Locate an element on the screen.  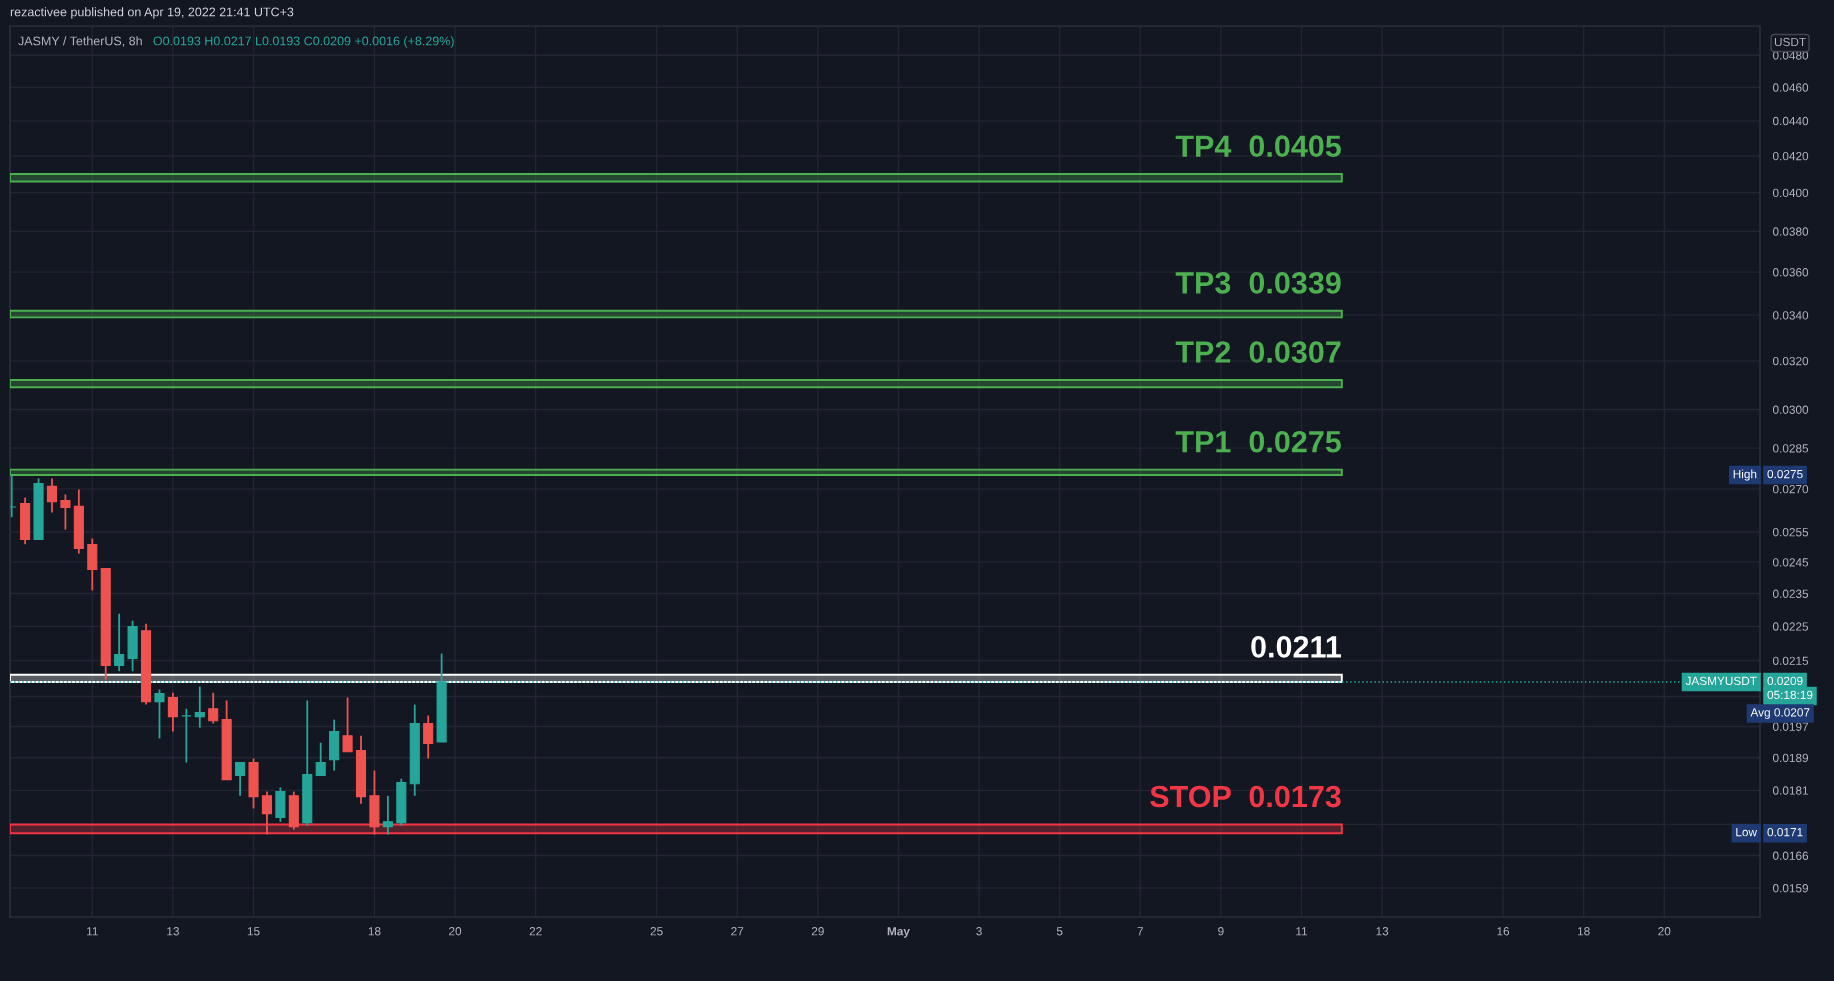
x-tick-label: 9 is located at coordinates (1221, 931).